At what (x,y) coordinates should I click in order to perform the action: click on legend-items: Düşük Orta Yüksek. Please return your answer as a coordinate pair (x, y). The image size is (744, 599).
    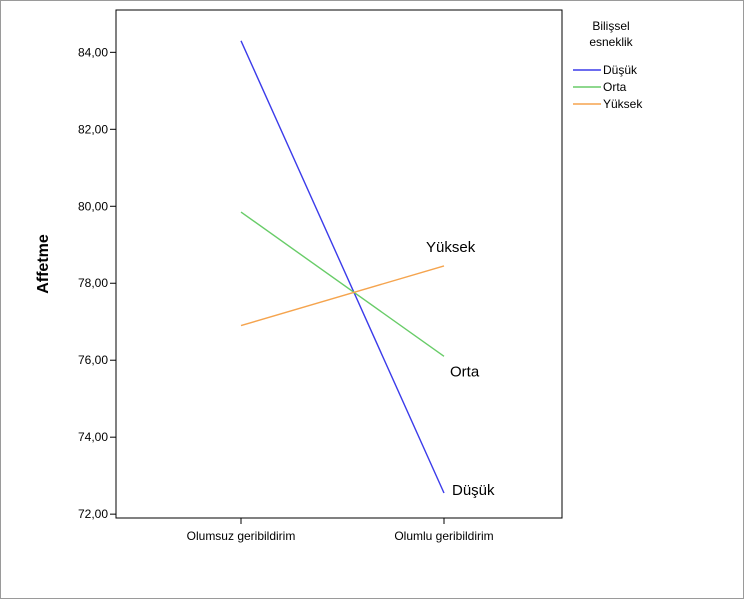
    Looking at the image, I should click on (608, 87).